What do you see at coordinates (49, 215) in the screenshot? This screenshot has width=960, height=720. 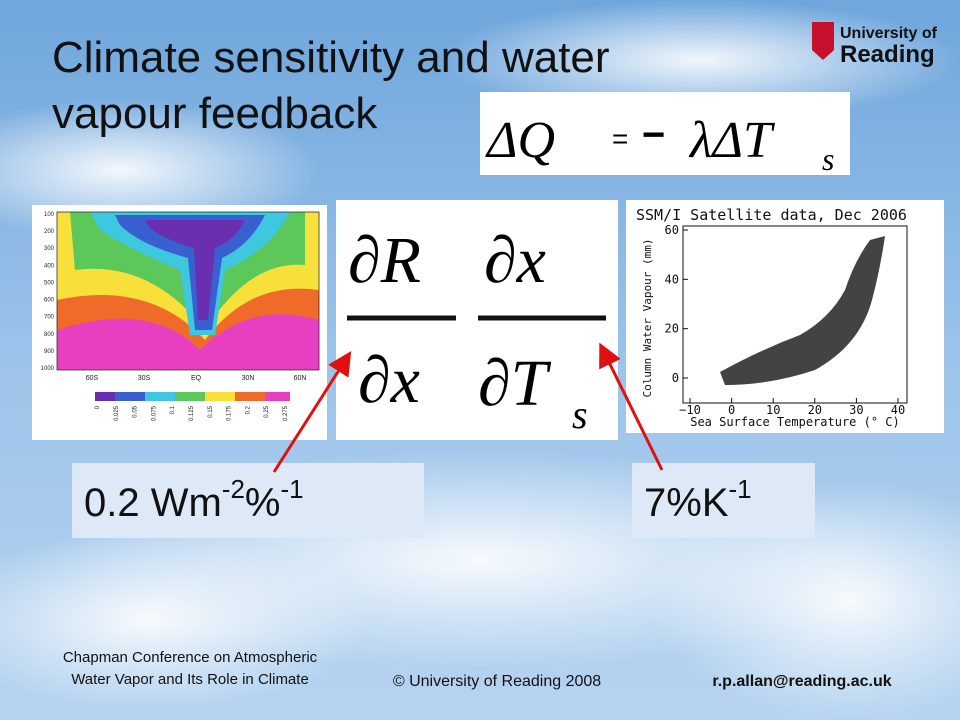 I see `y-tick-label: 100` at bounding box center [49, 215].